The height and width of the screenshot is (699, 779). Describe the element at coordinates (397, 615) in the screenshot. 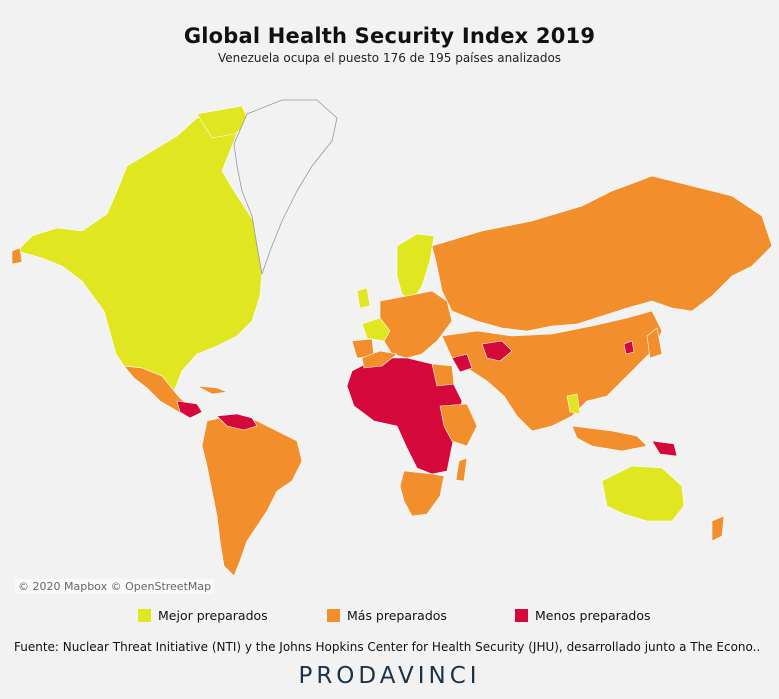

I see `legend-label: Más preparados` at that location.